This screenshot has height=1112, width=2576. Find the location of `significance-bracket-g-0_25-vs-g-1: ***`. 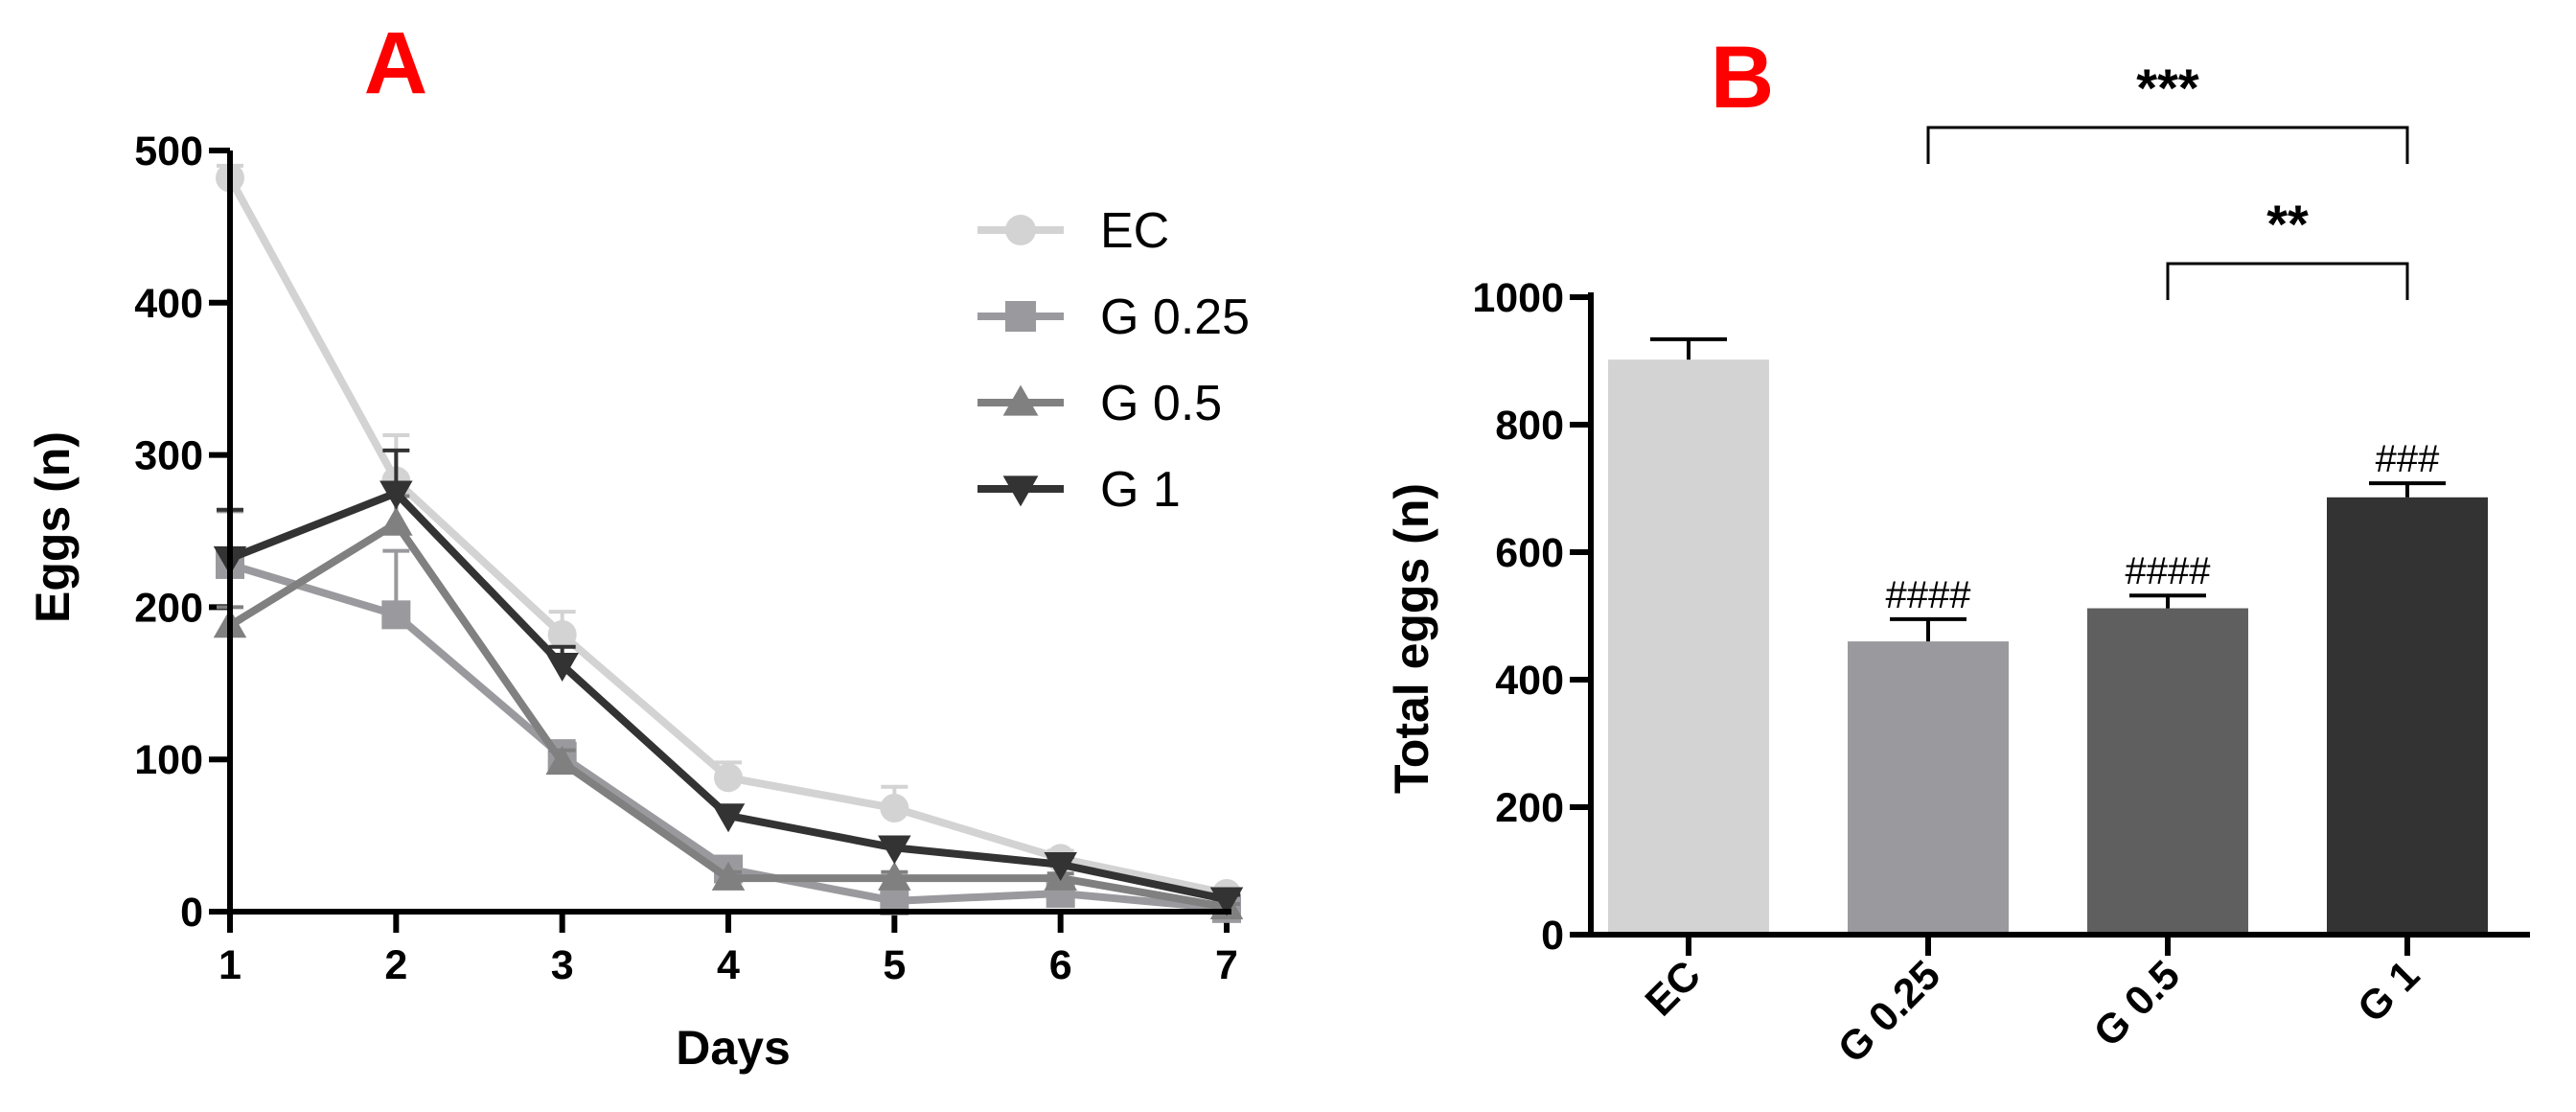

significance-bracket-g-0_25-vs-g-1: *** is located at coordinates (2167, 111).